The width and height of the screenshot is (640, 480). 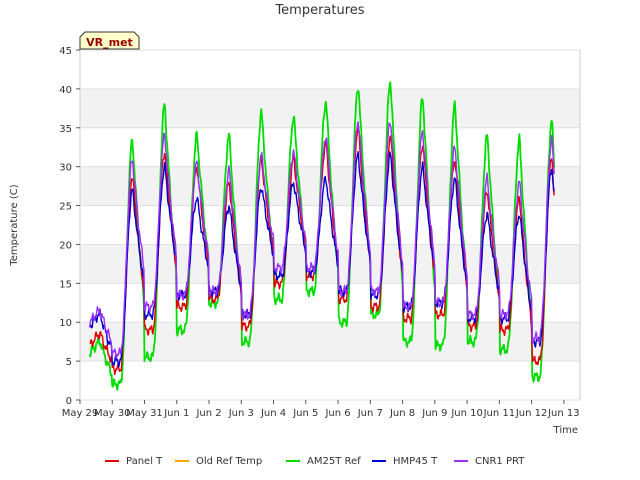 What do you see at coordinates (65, 245) in the screenshot?
I see `y-tick-label: 20` at bounding box center [65, 245].